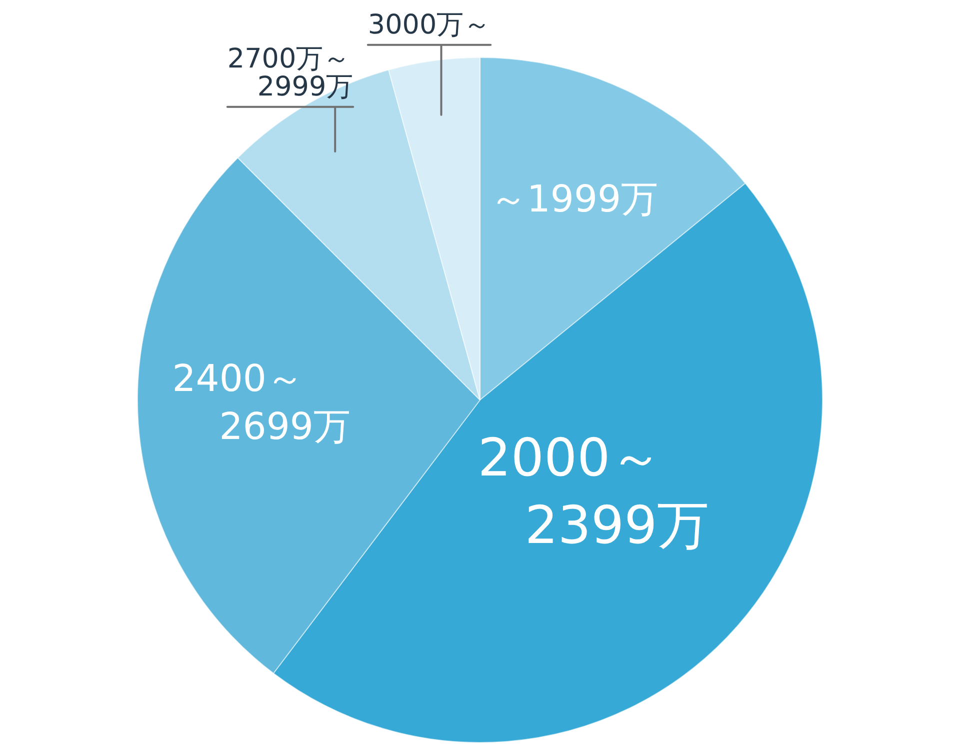 This screenshot has width=960, height=746. What do you see at coordinates (290, 73) in the screenshot?
I see `slice-label: 2700万～2999万` at bounding box center [290, 73].